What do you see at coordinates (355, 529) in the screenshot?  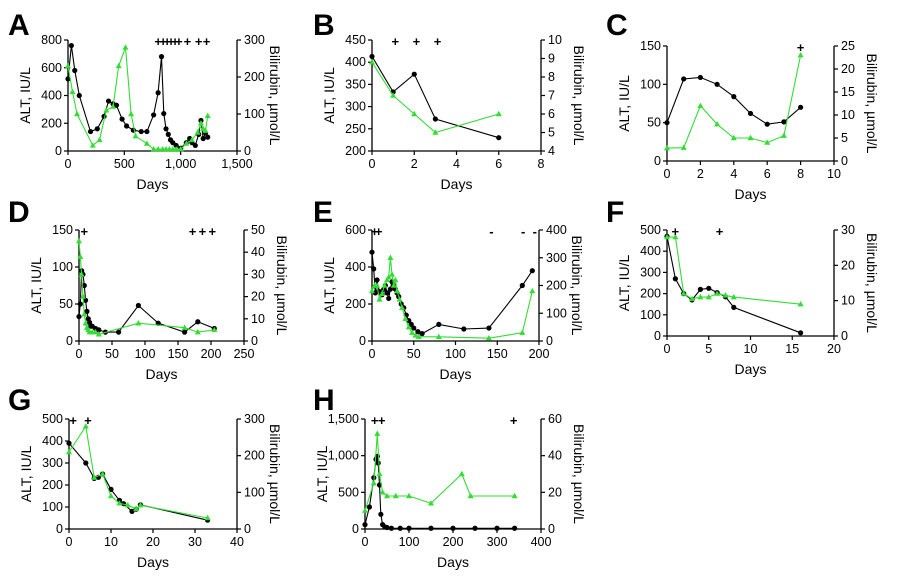 I see `y-tick-label: 0` at bounding box center [355, 529].